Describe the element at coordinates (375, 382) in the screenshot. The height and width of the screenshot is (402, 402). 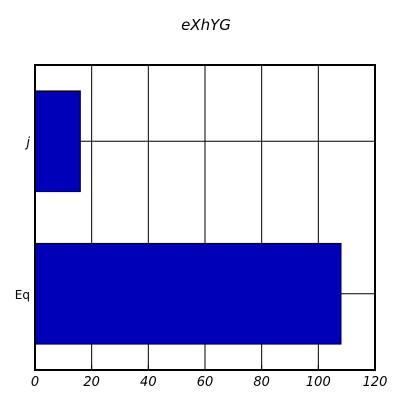
I see `x-tick-label: 120` at that location.